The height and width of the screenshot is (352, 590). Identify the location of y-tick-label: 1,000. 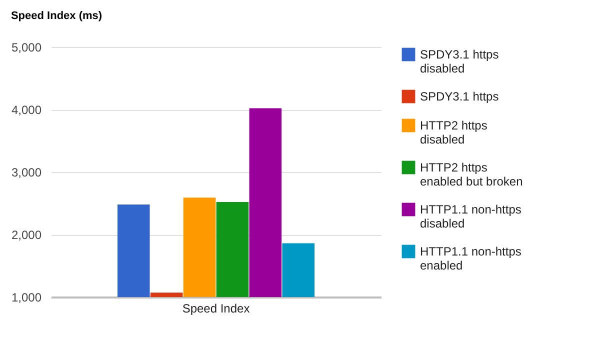
(26, 297).